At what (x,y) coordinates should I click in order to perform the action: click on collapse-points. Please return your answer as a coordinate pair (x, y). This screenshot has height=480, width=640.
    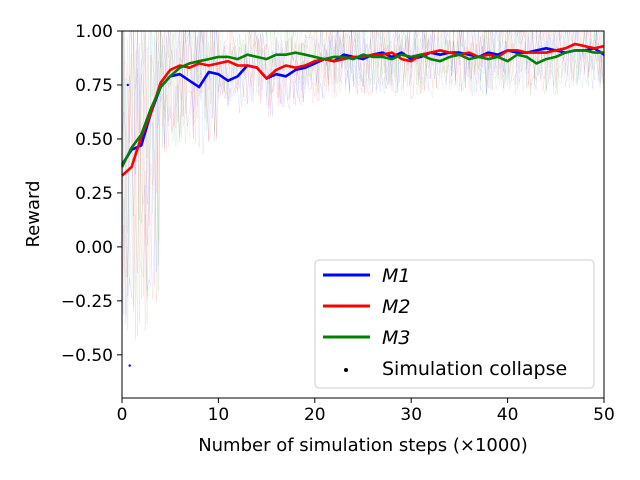
    Looking at the image, I should click on (128, 225).